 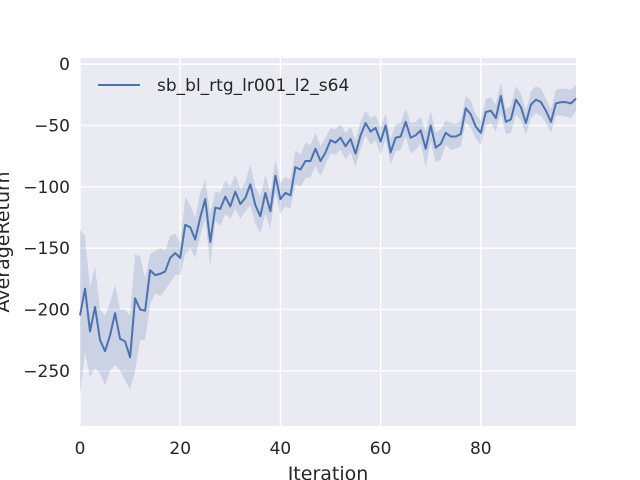 I want to click on x-tick-labels: 0 20 40 60 80, so click(x=283, y=449).